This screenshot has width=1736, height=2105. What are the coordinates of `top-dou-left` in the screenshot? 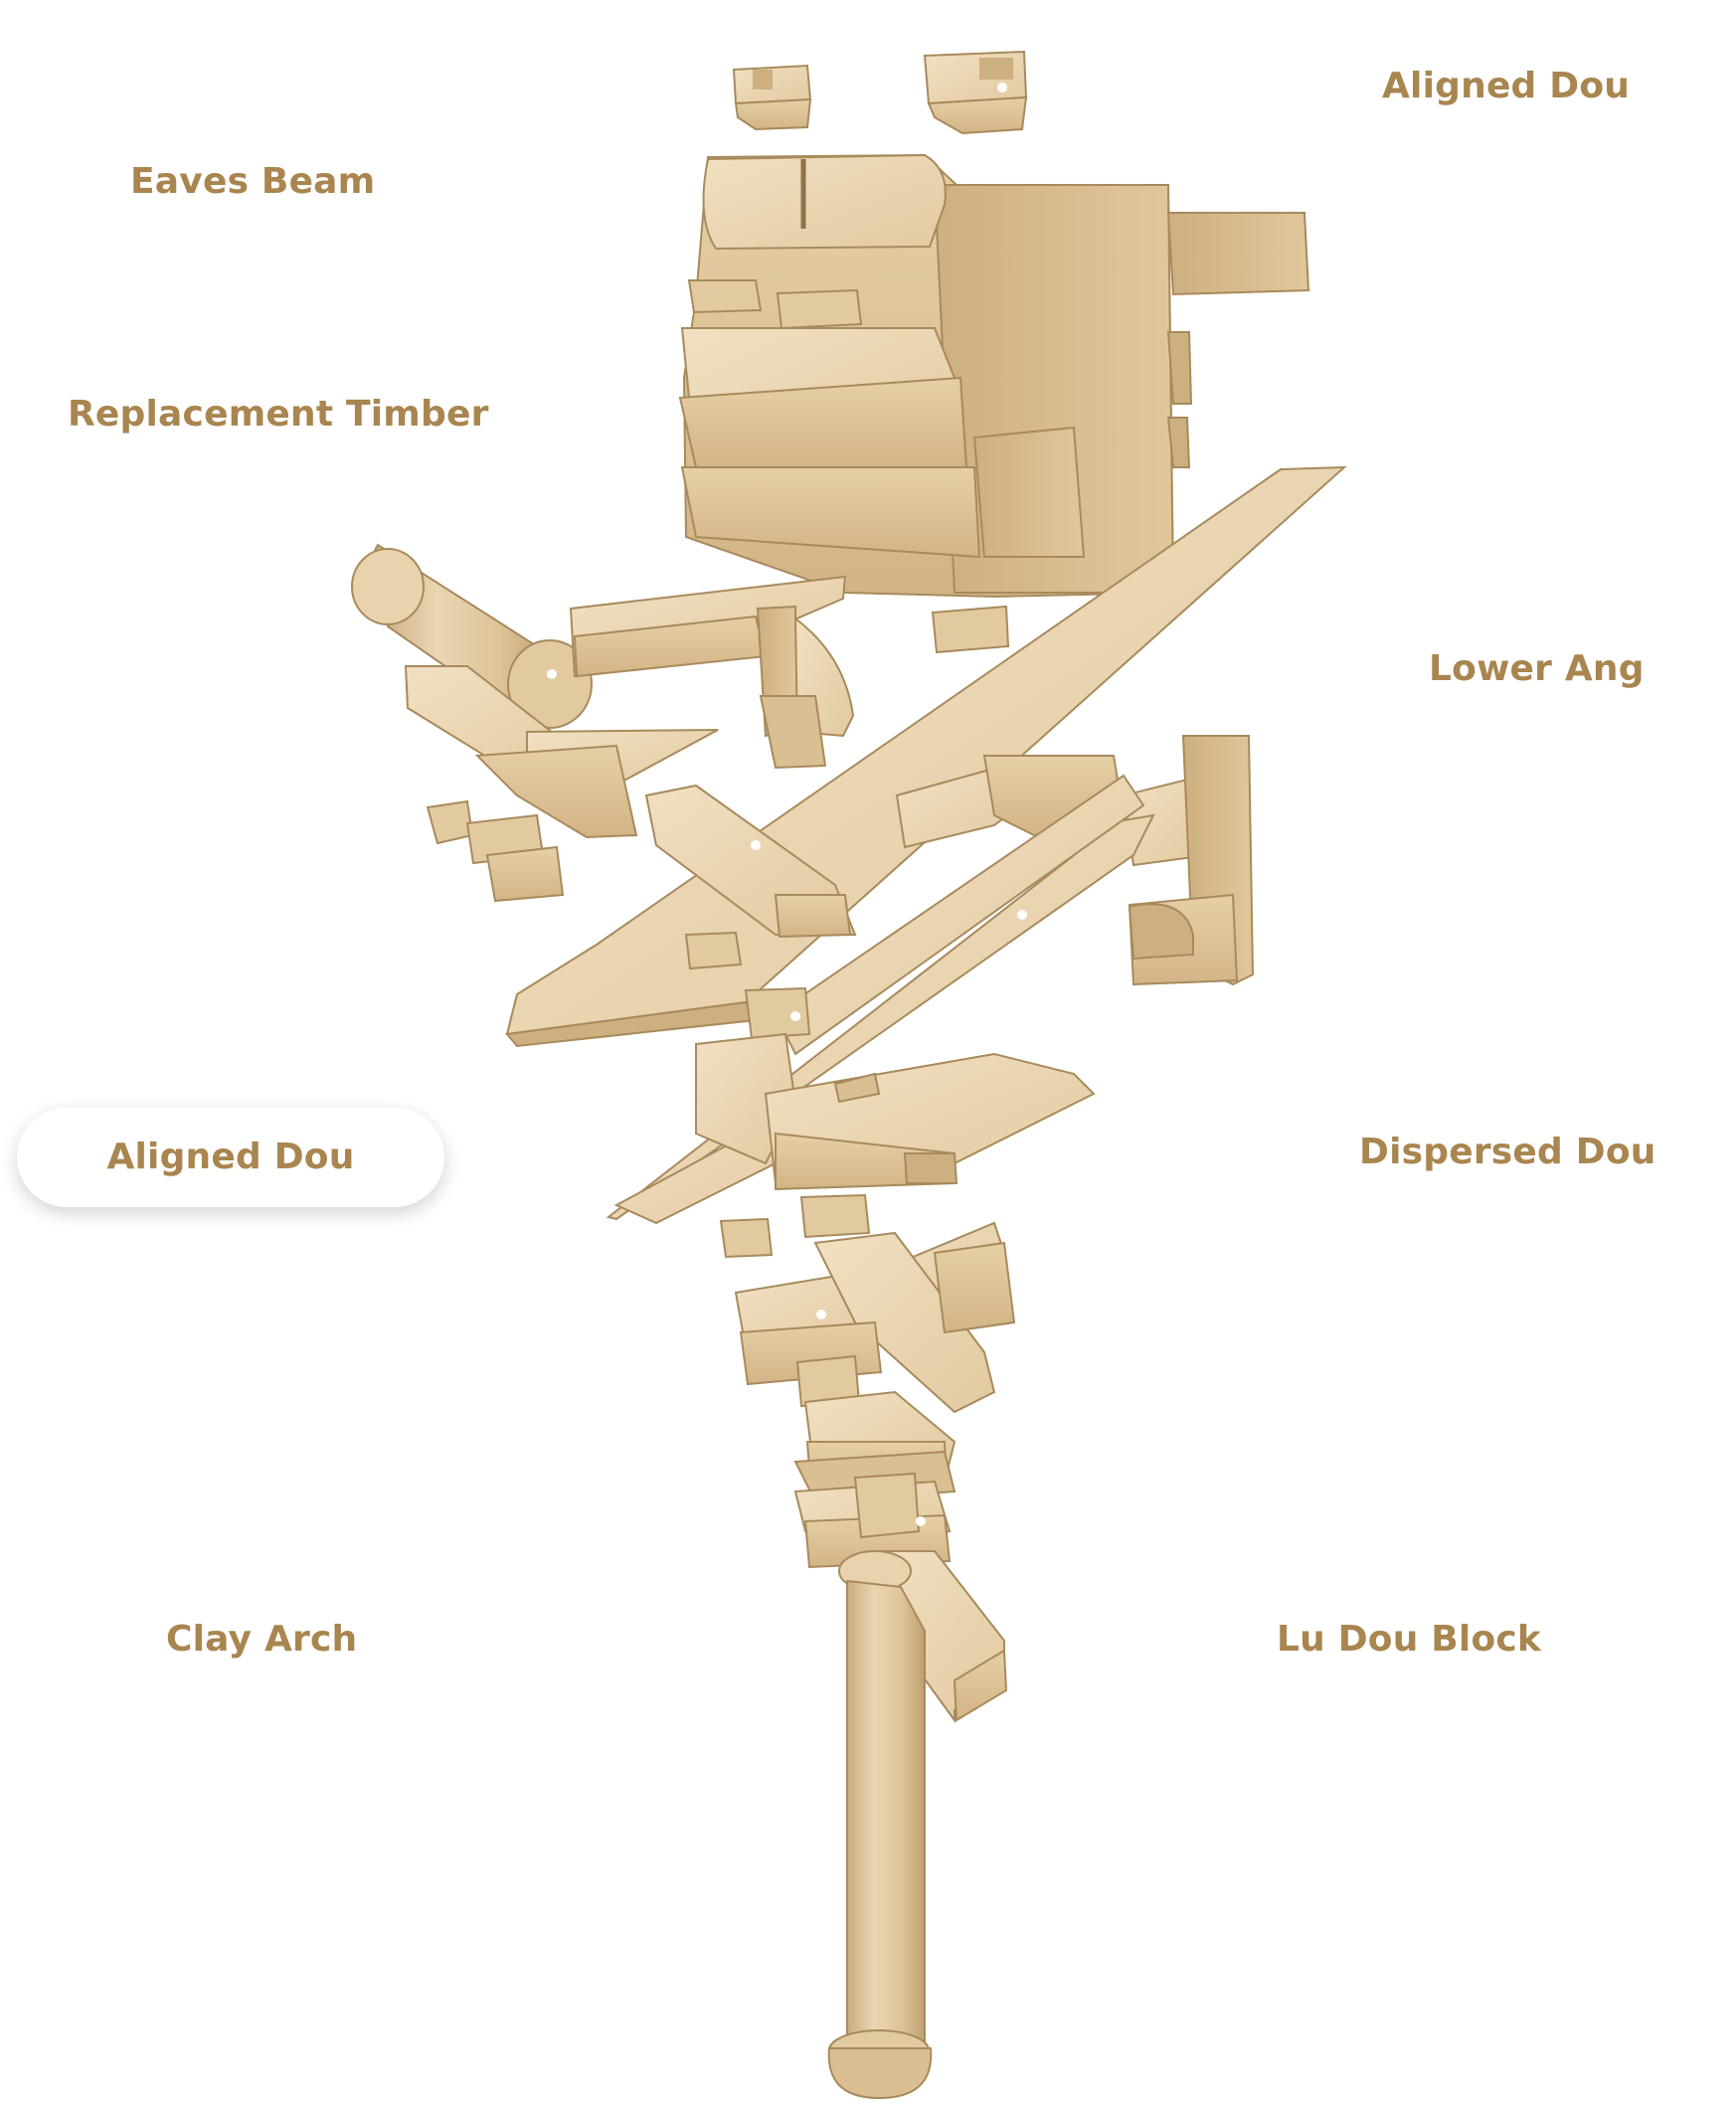 It's located at (772, 97).